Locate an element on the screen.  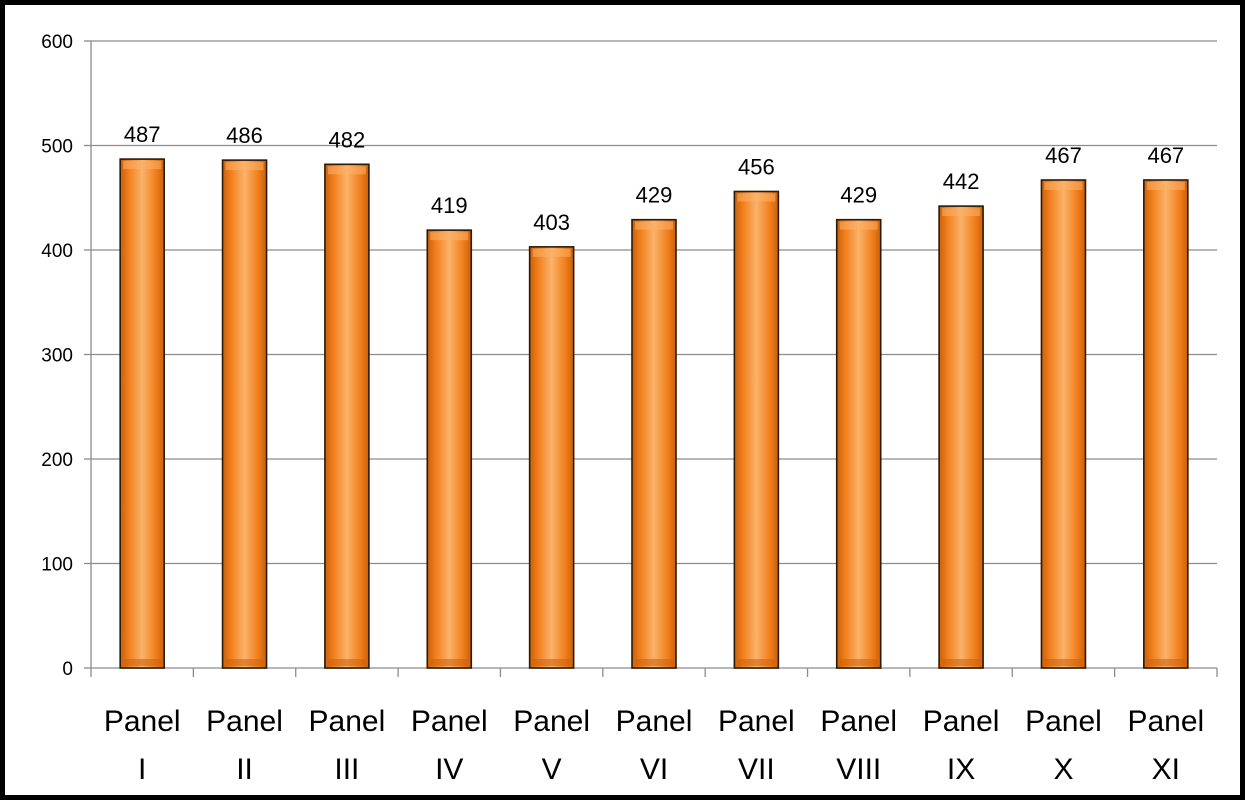
x-tick-label: Panel XI is located at coordinates (1165, 745).